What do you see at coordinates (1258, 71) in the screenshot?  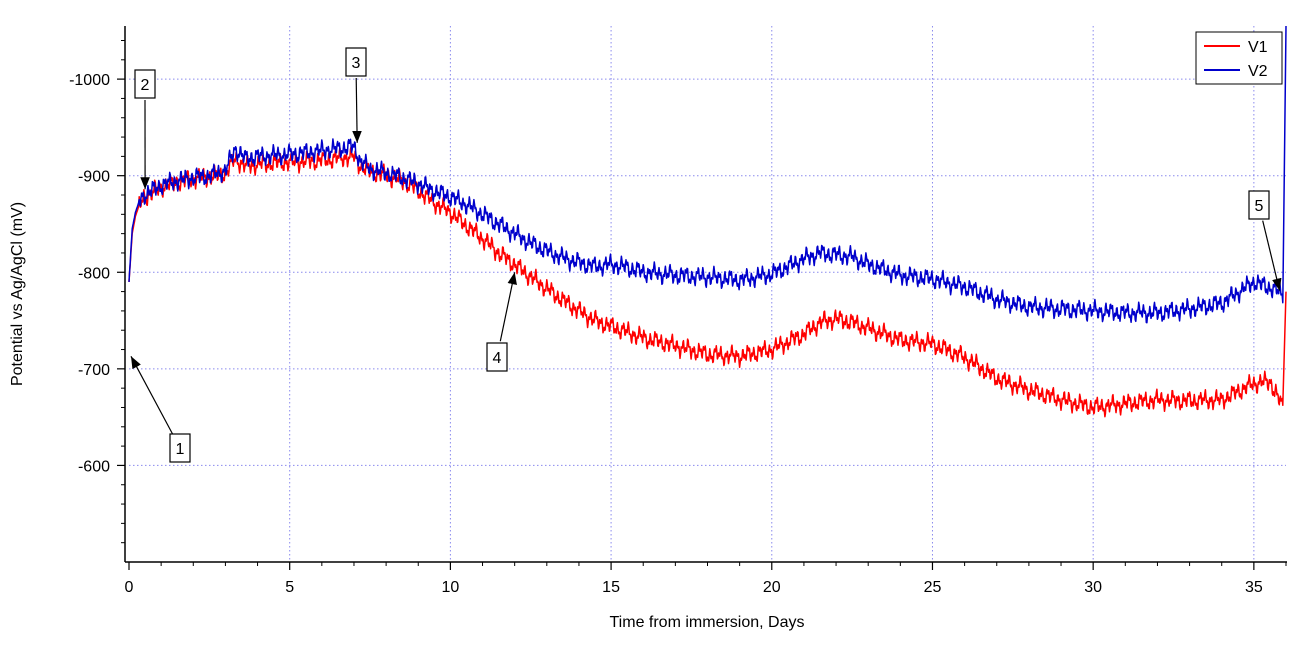 I see `legend-label-v2: V2` at bounding box center [1258, 71].